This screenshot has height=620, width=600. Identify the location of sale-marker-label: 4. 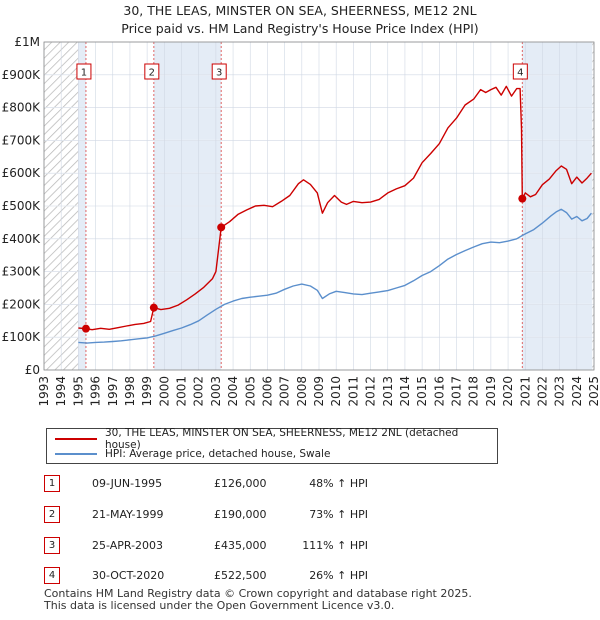
(520, 73).